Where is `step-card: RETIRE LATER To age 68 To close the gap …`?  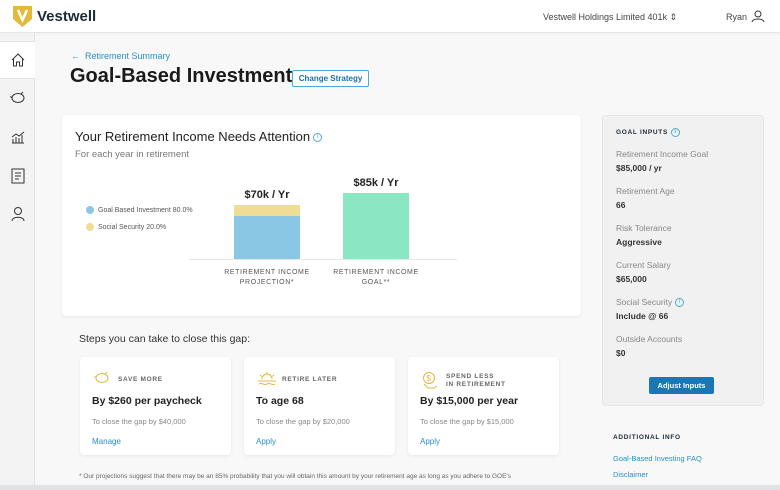 step-card: RETIRE LATER To age 68 To close the gap … is located at coordinates (319, 406).